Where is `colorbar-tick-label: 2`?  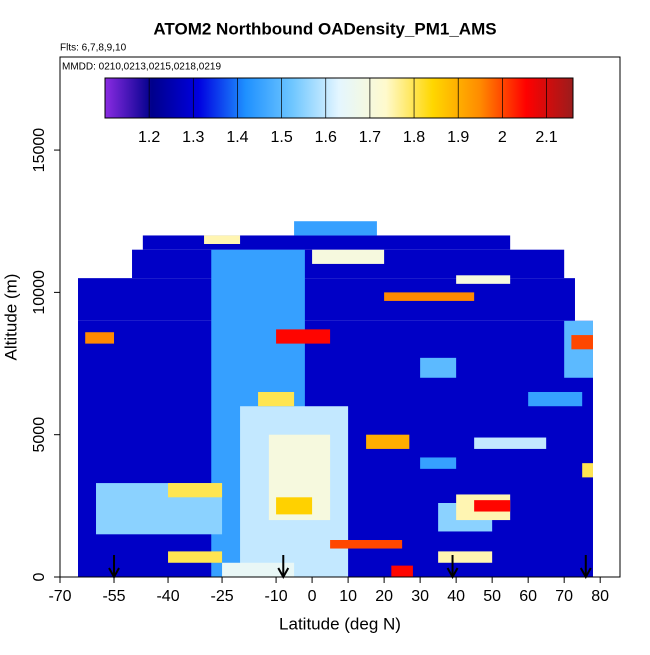 colorbar-tick-label: 2 is located at coordinates (502, 137).